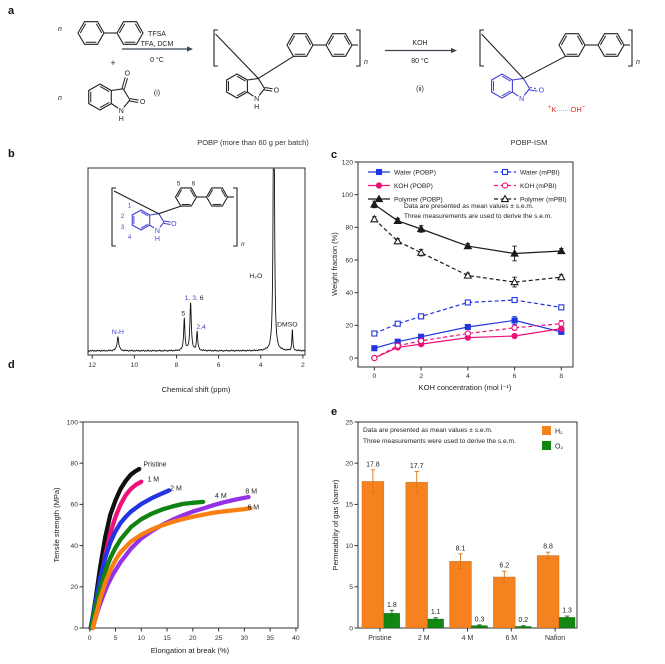  What do you see at coordinates (348, 162) in the screenshot?
I see `y-tick-label: 120` at bounding box center [348, 162].